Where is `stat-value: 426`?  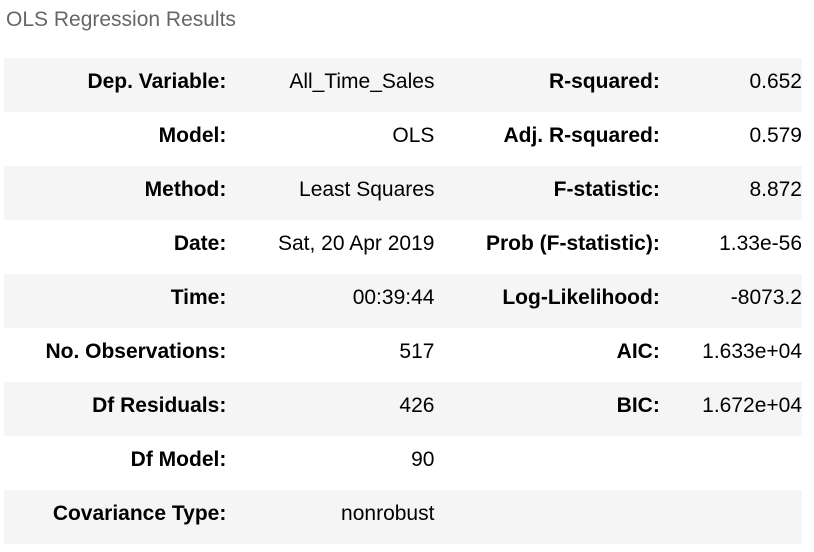
stat-value: 426 is located at coordinates (330, 409).